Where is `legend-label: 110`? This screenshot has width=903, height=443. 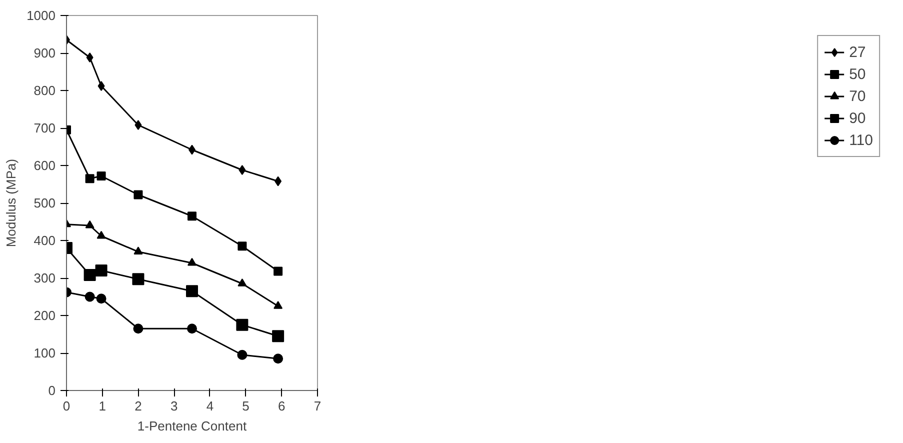 legend-label: 110 is located at coordinates (861, 140).